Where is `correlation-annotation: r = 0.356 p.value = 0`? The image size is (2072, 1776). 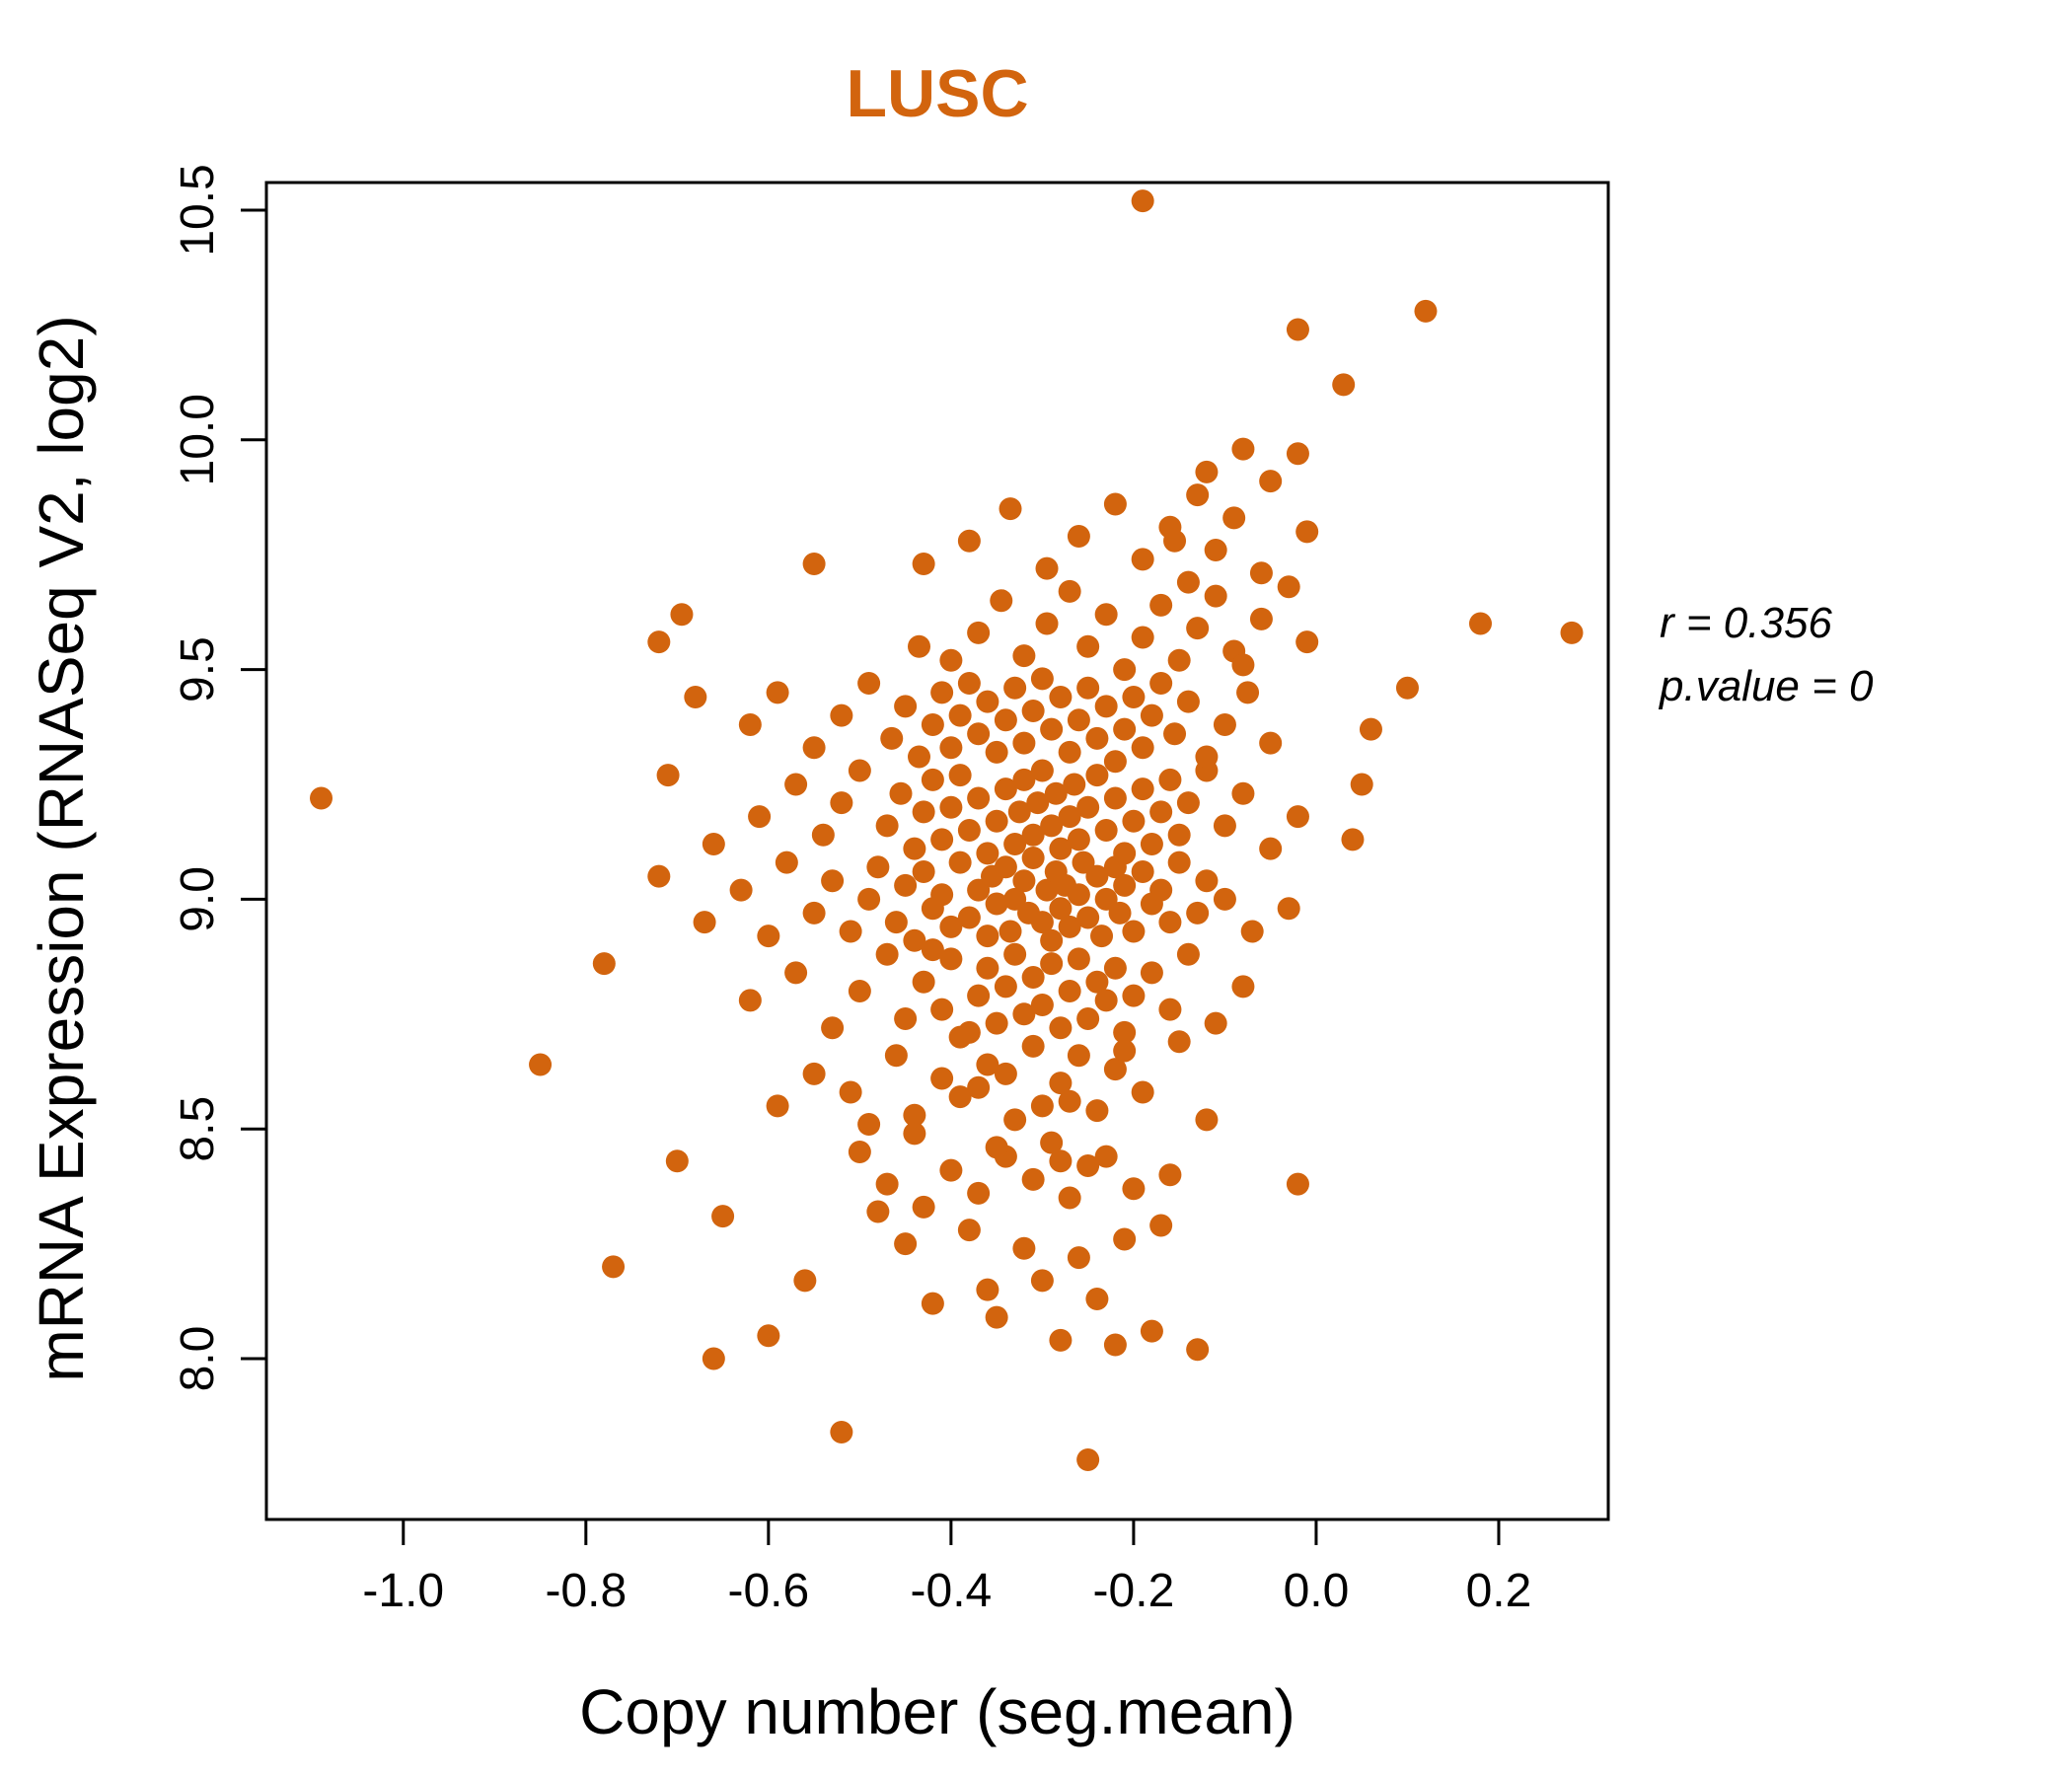 correlation-annotation: r = 0.356 p.value = 0 is located at coordinates (1767, 655).